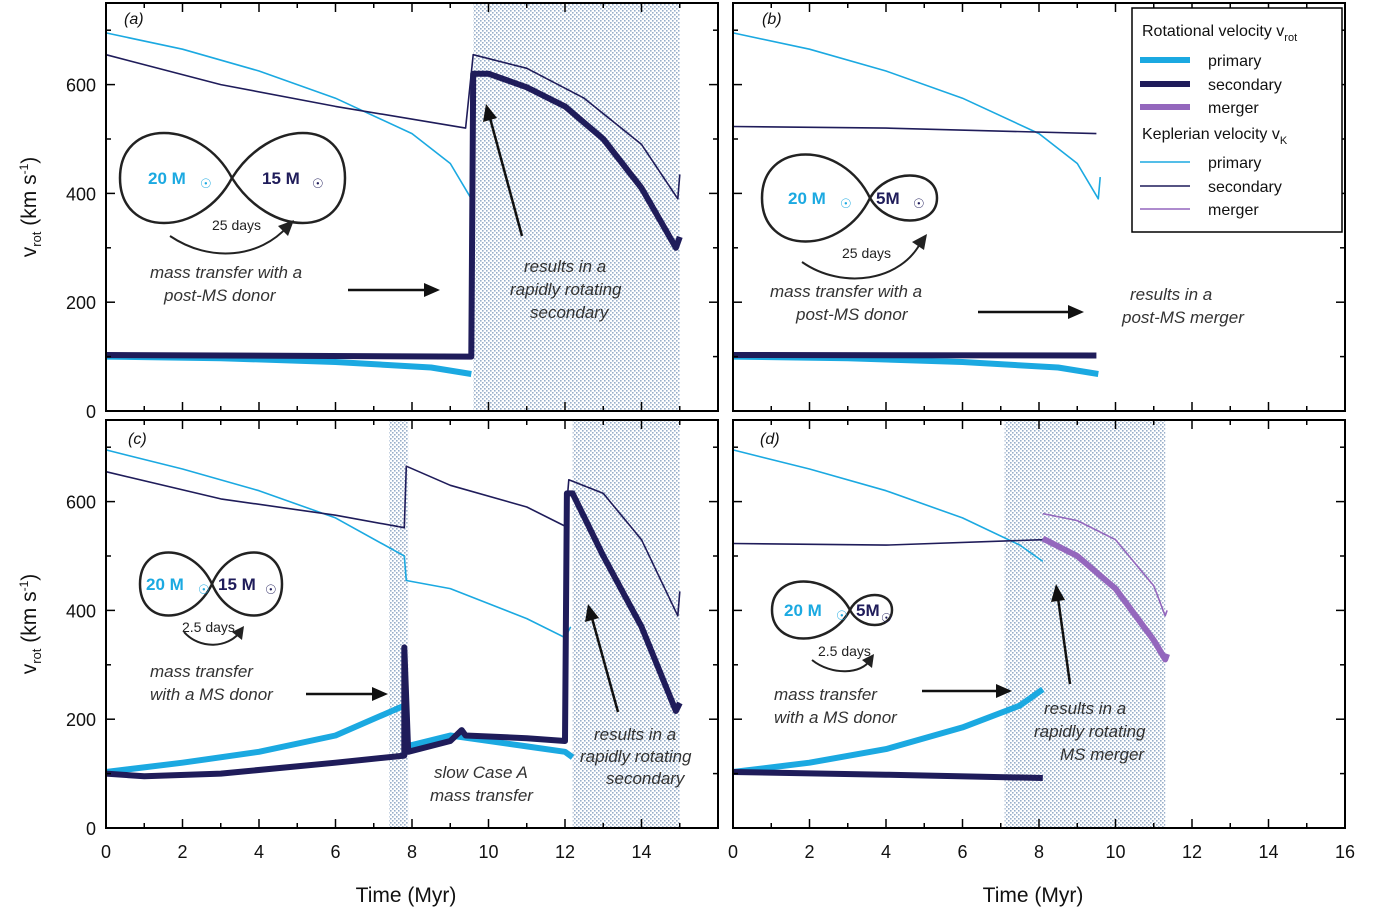 The height and width of the screenshot is (913, 1380). Describe the element at coordinates (335, 852) in the screenshot. I see `x-tick-label: 6` at that location.